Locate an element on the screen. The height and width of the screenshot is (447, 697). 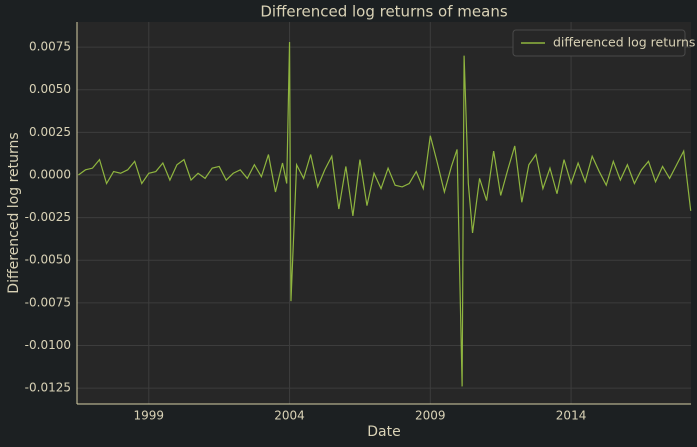
y-tick-label: 0.0050 is located at coordinates (50, 89).